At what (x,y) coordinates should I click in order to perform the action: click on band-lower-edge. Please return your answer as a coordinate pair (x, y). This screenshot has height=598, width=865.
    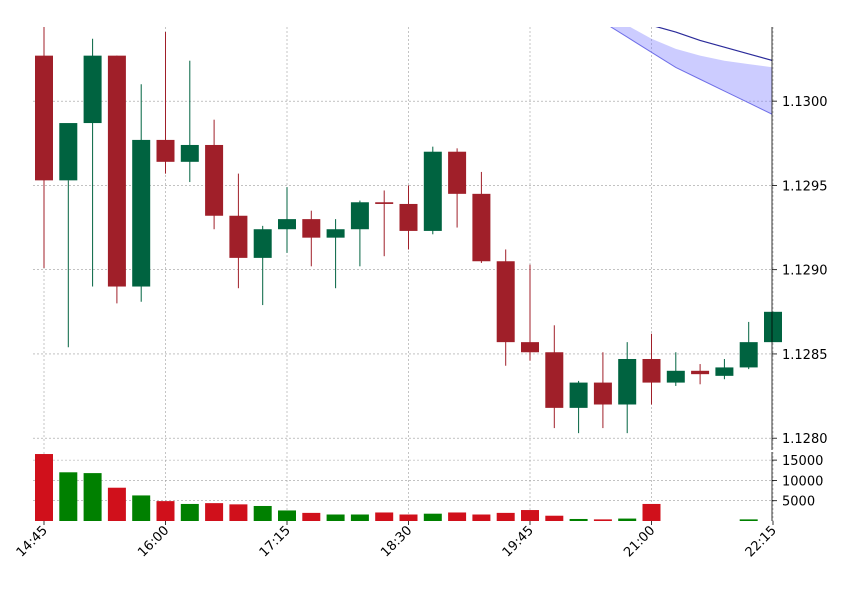
    Looking at the image, I should click on (691, 71).